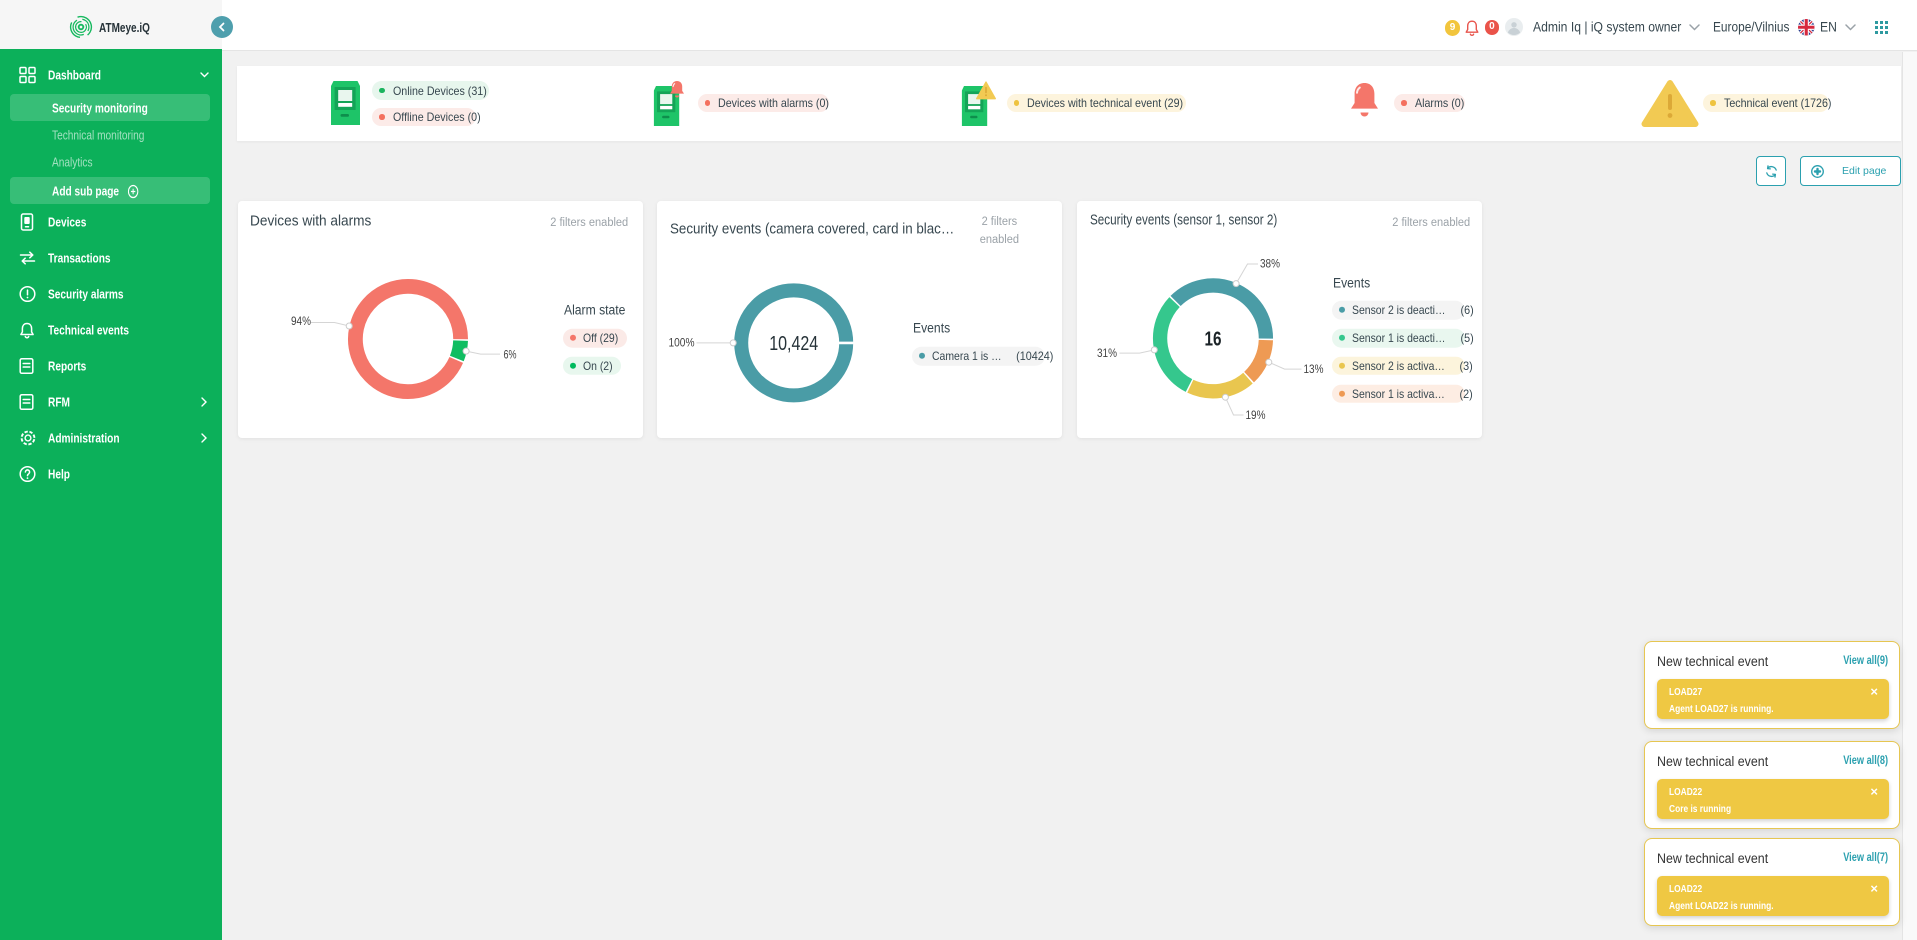 This screenshot has width=1917, height=940. Describe the element at coordinates (510, 356) in the screenshot. I see `svg-text: 6%` at that location.